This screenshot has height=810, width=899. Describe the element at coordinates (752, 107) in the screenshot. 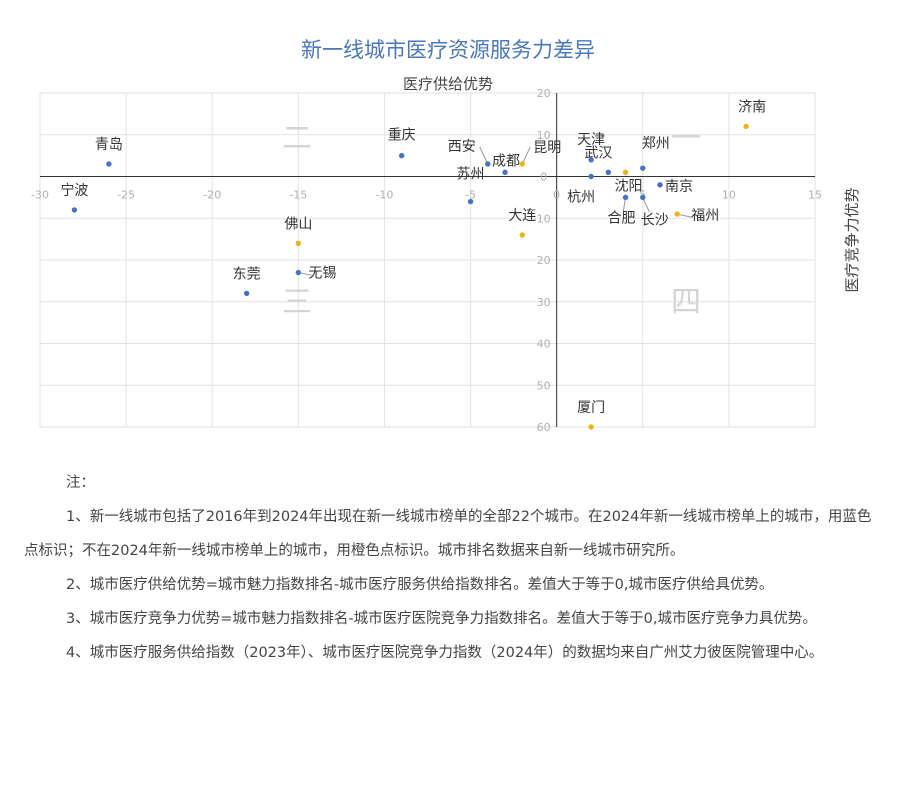

I see `point-label: 济南` at that location.